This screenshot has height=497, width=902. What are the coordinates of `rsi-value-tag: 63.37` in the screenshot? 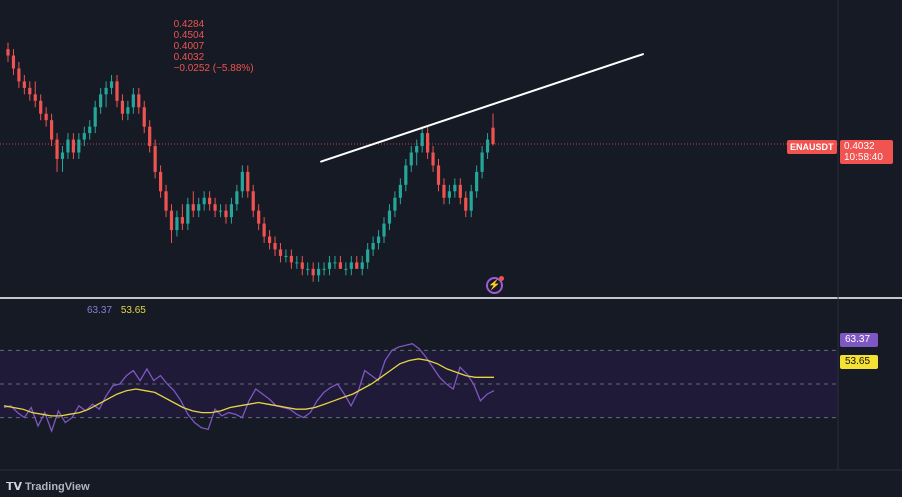 It's located at (859, 340).